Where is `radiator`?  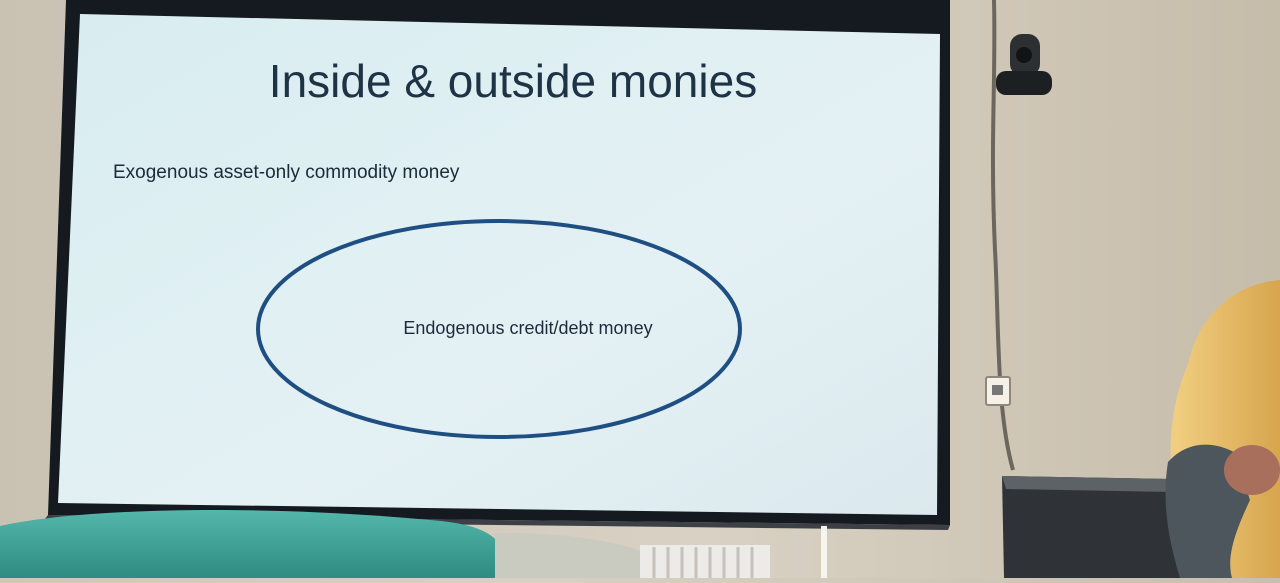 radiator is located at coordinates (705, 561).